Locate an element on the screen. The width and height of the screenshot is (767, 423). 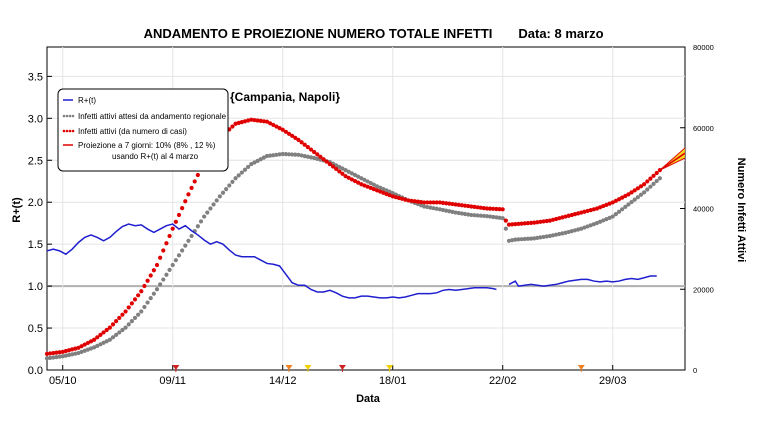
legend-entry: Proiezione a 7 giorni: 10% (8% , 12 %) is located at coordinates (147, 145).